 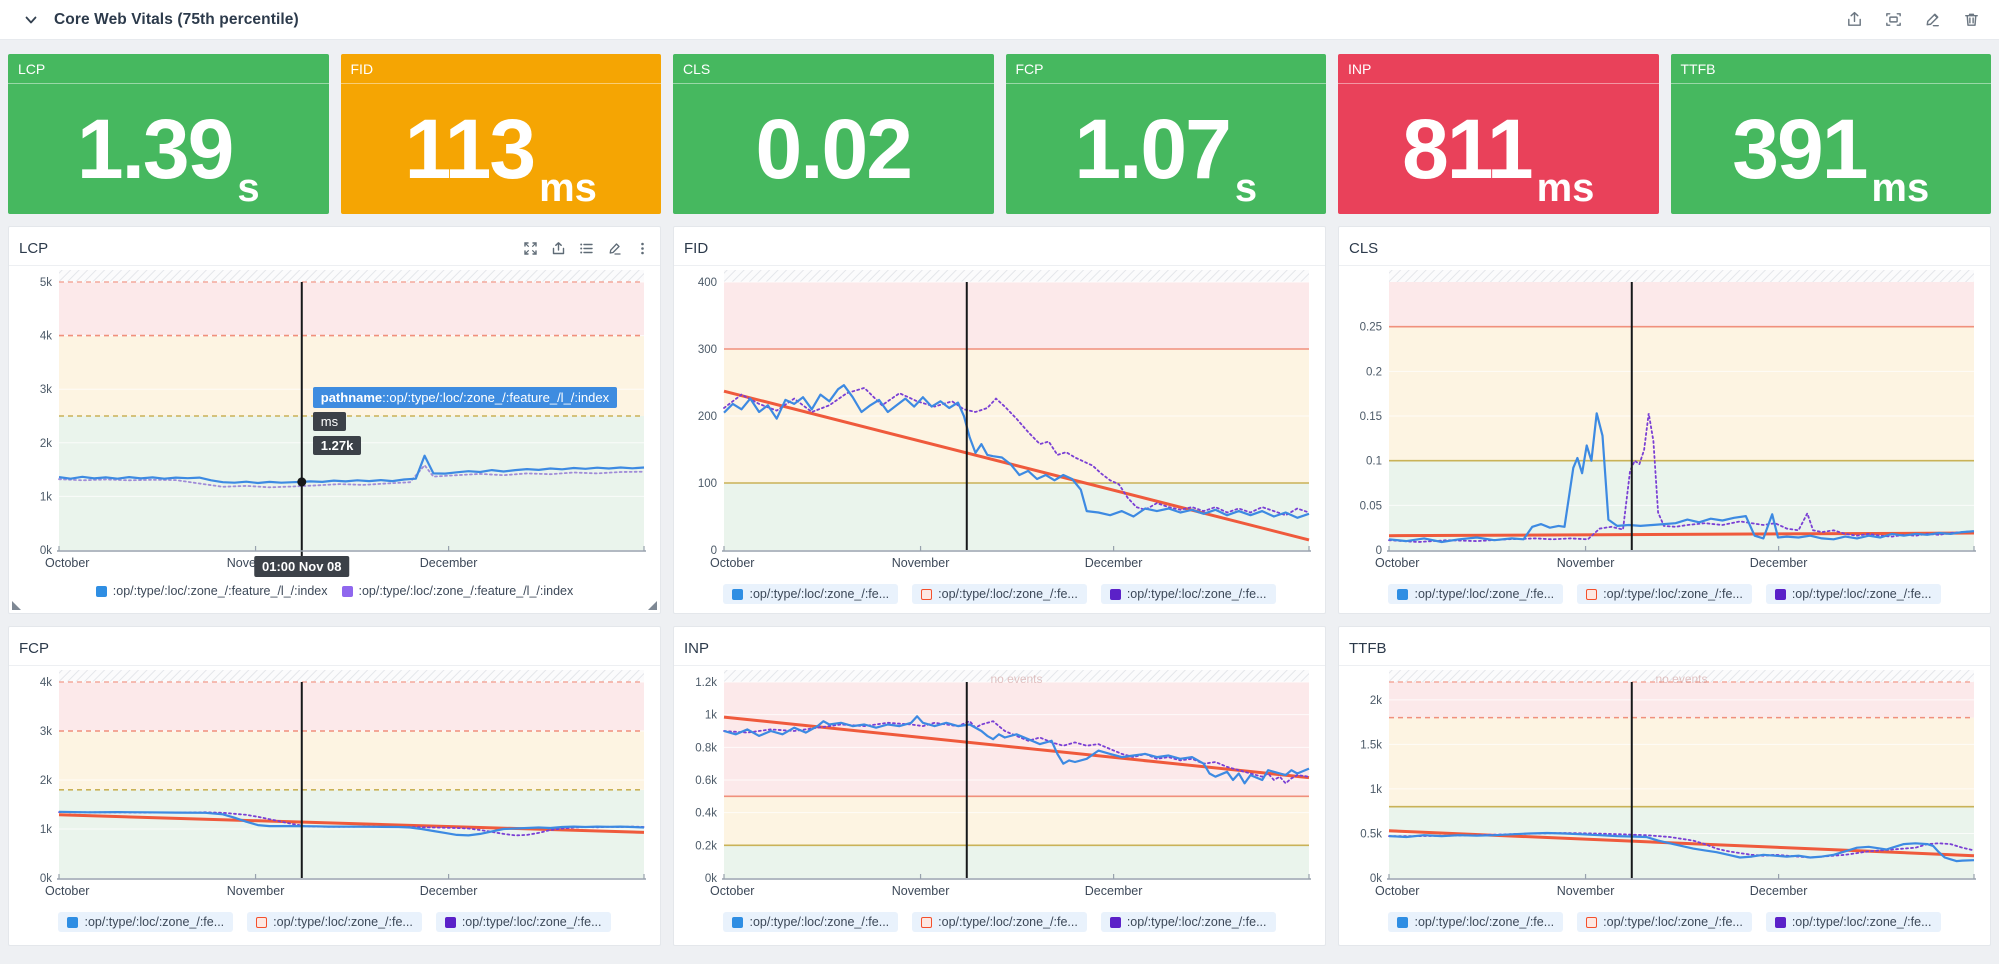 I want to click on svg-text: 0.05, so click(x=1371, y=506).